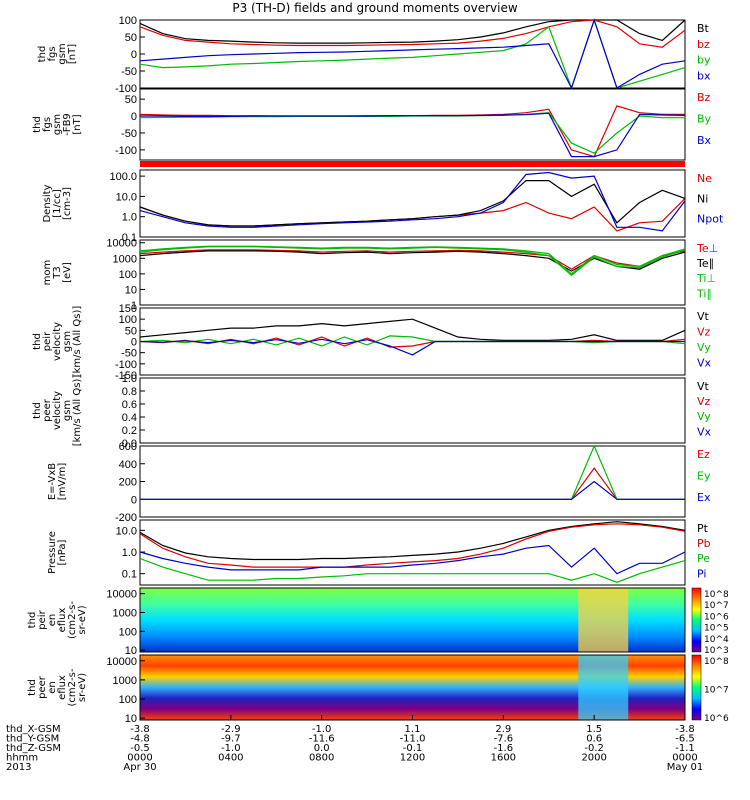 Image resolution: width=750 pixels, height=800 pixels. I want to click on x-row-value: -2.9, so click(231, 729).